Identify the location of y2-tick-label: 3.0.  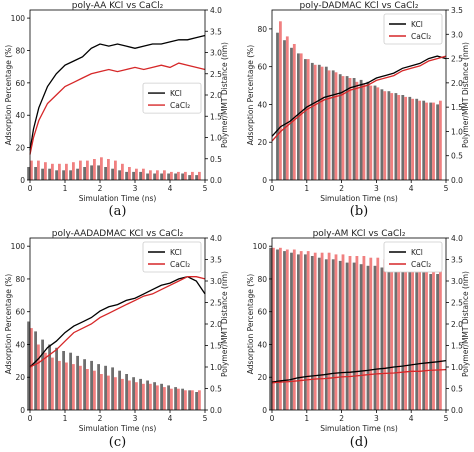
(216, 53).